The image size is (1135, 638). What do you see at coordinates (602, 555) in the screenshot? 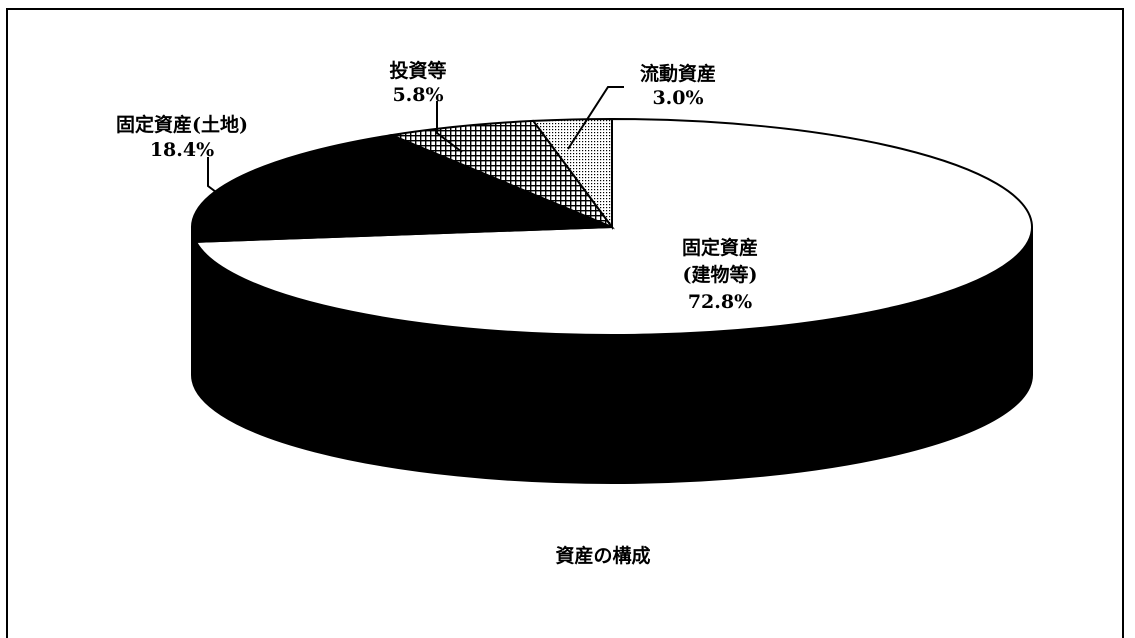
I see `chart-title: 資産の構成` at bounding box center [602, 555].